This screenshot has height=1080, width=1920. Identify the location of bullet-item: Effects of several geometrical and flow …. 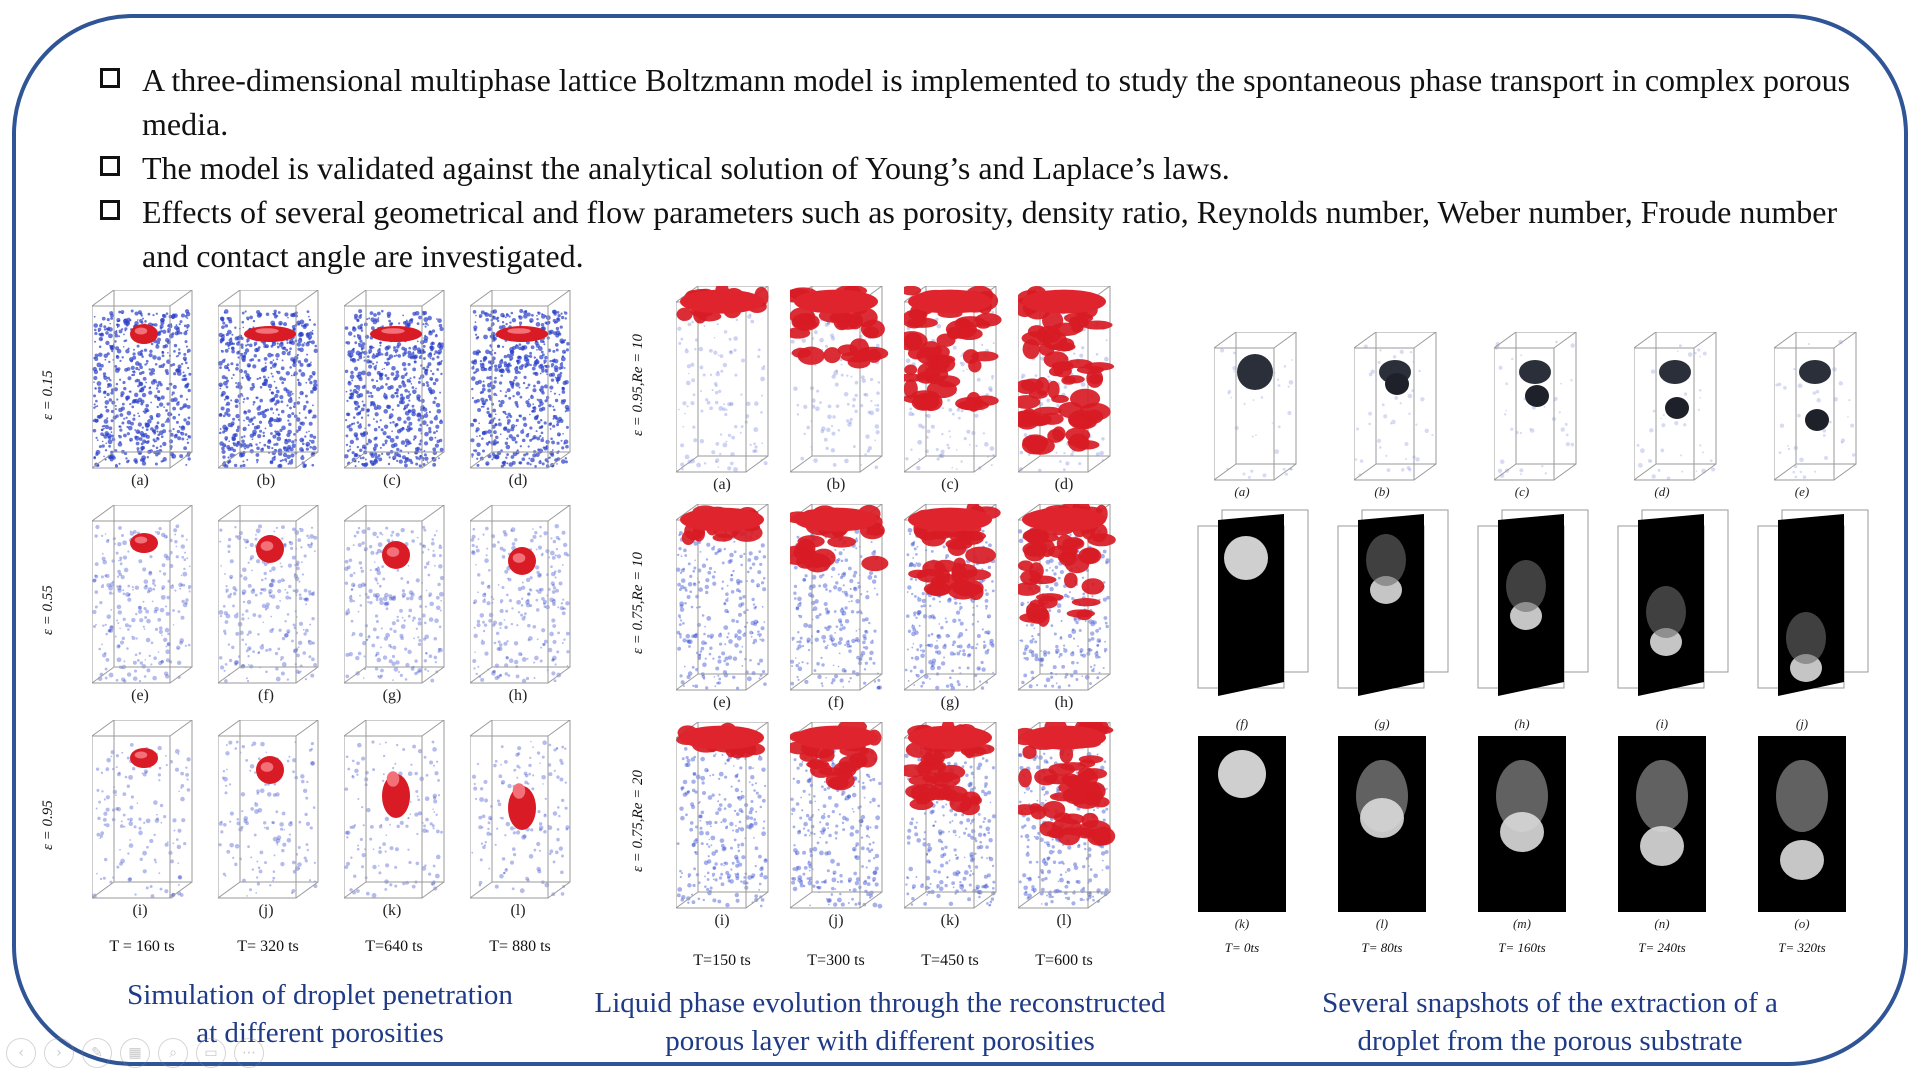
(980, 234).